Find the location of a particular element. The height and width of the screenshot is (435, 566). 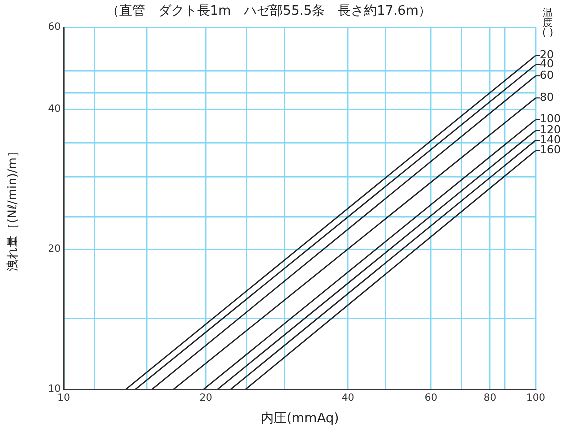

y-tick-label: 40 is located at coordinates (54, 110).